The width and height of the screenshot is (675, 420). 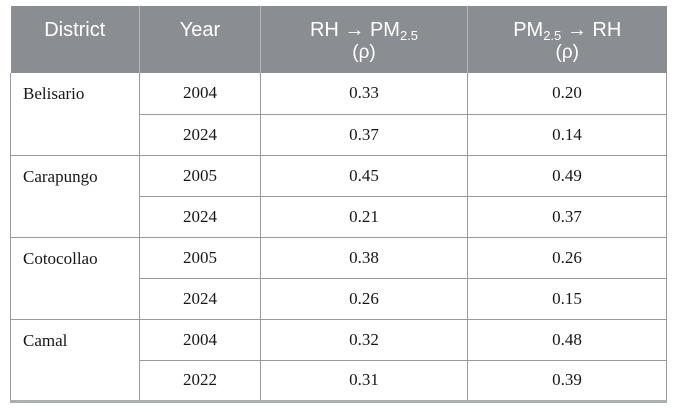 I want to click on header-rh-to-pm-label: RH → PM2.5, so click(x=364, y=31).